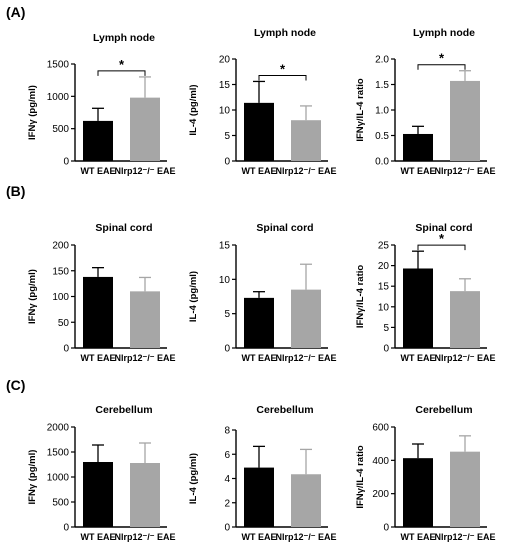 The width and height of the screenshot is (513, 550). What do you see at coordinates (60, 129) in the screenshot?
I see `chart-1-y-tick-label: 500` at bounding box center [60, 129].